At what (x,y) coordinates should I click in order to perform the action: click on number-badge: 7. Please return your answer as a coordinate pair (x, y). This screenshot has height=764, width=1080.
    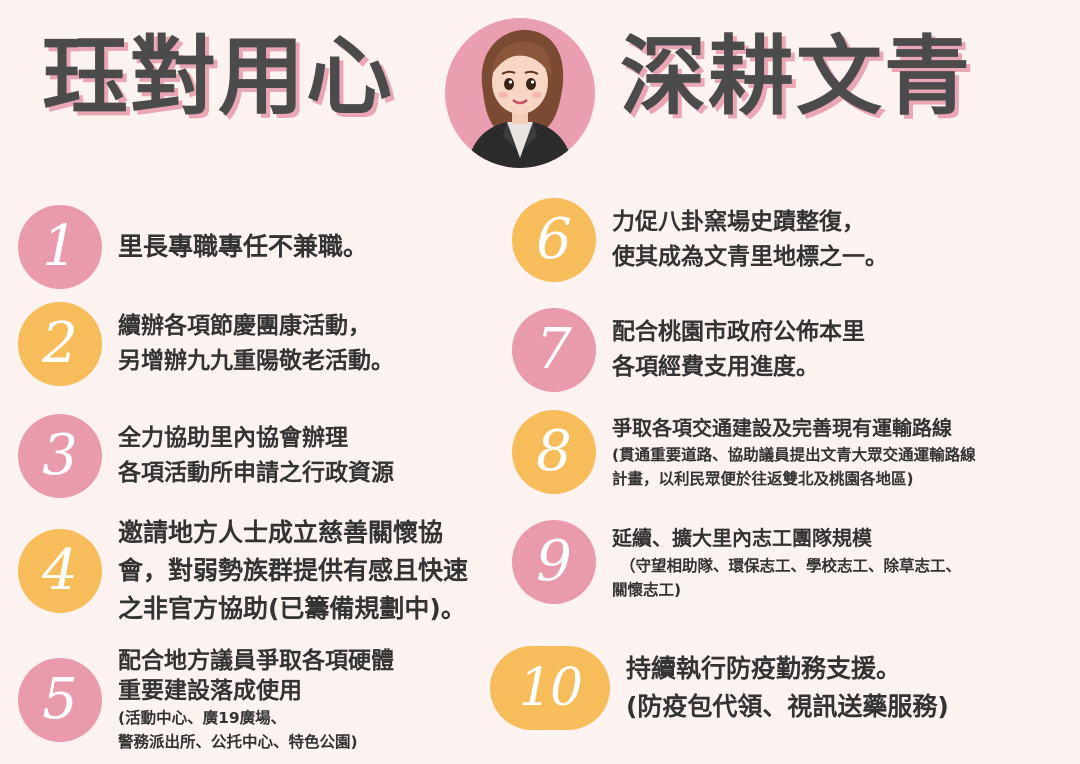
    Looking at the image, I should click on (554, 350).